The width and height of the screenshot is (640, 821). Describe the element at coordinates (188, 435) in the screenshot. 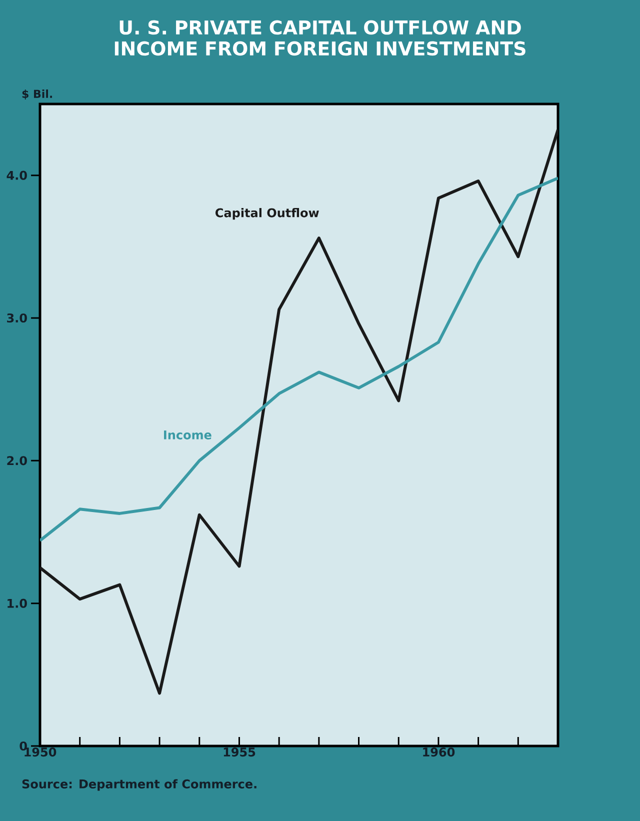

I see `series-label: Income` at that location.